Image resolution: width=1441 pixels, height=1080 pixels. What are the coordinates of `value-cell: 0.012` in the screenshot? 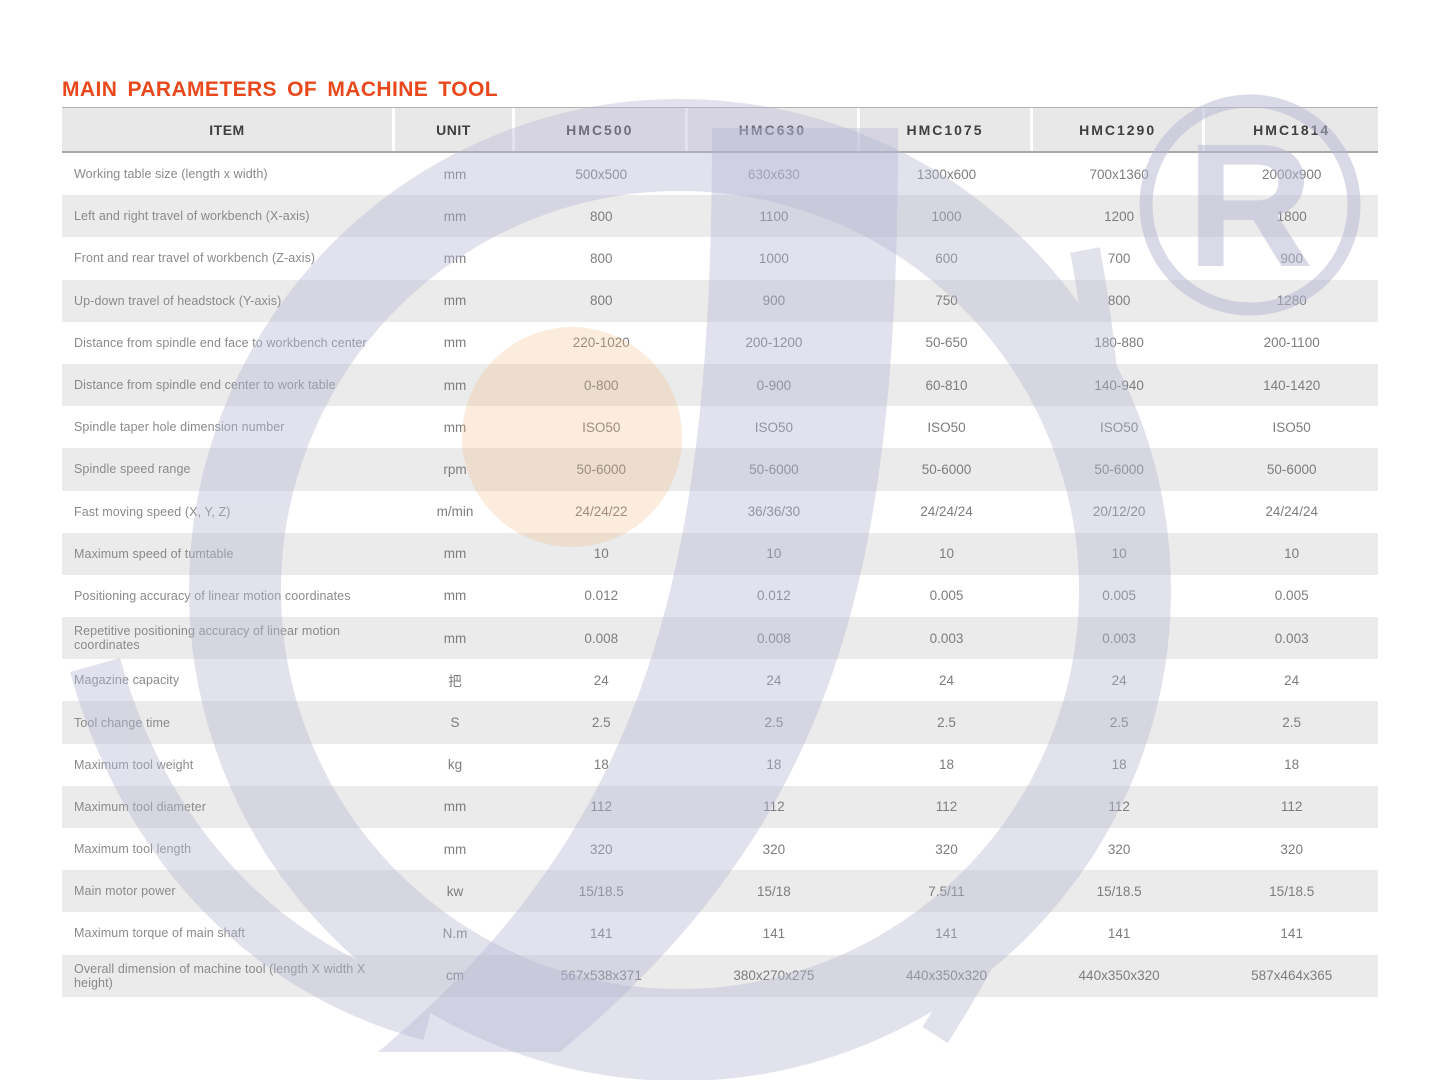 It's located at (601, 596).